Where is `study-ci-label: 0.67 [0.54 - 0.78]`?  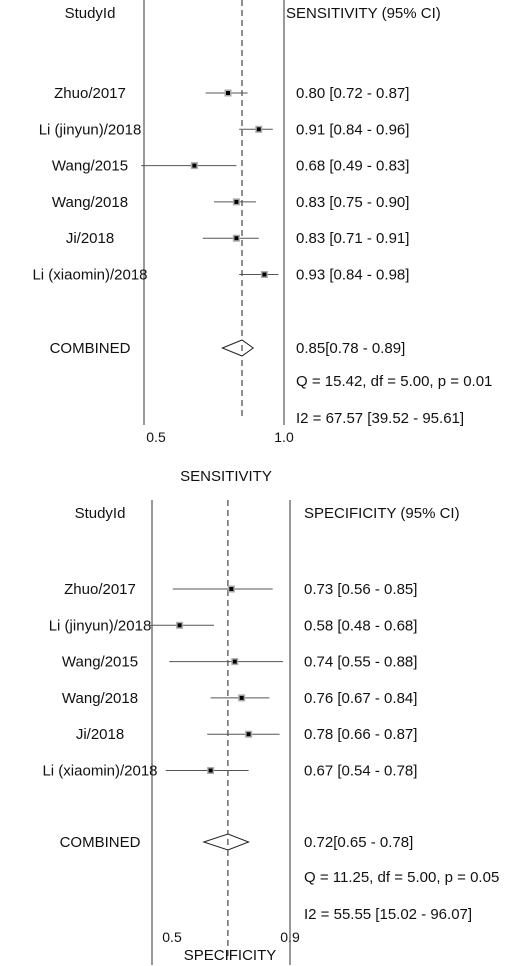 study-ci-label: 0.67 [0.54 - 0.78] is located at coordinates (360, 771).